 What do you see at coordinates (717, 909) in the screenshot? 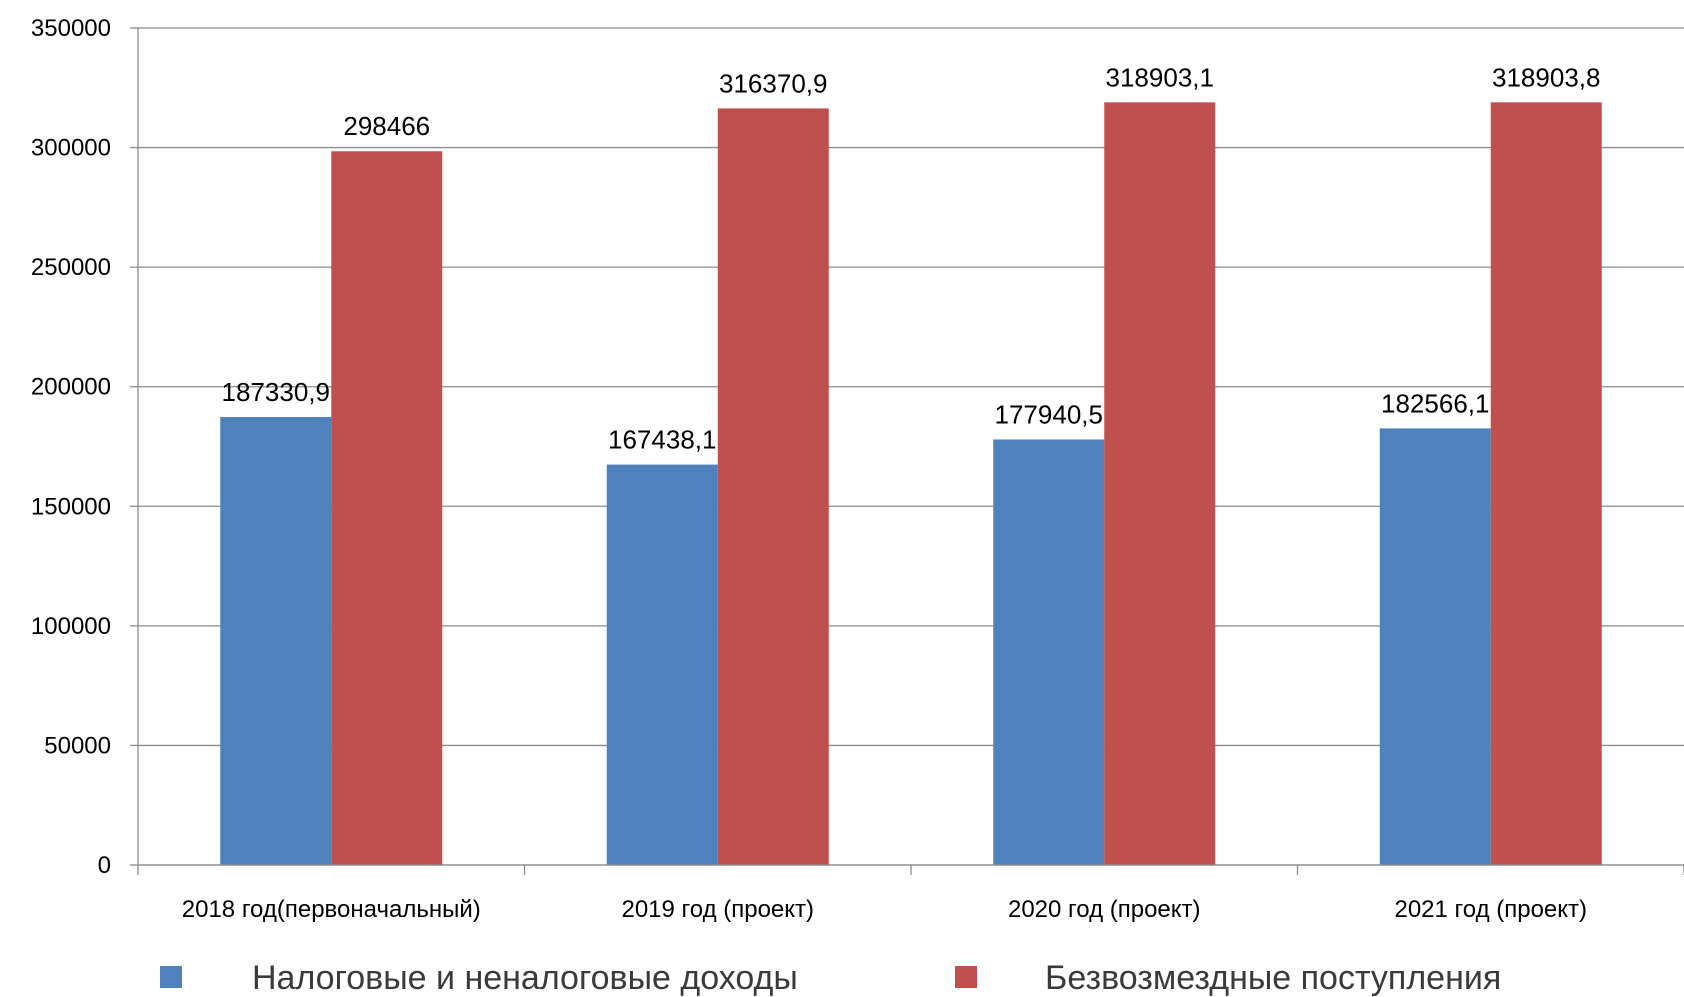
I see `x-tick-label: 2019 год (проект)` at bounding box center [717, 909].